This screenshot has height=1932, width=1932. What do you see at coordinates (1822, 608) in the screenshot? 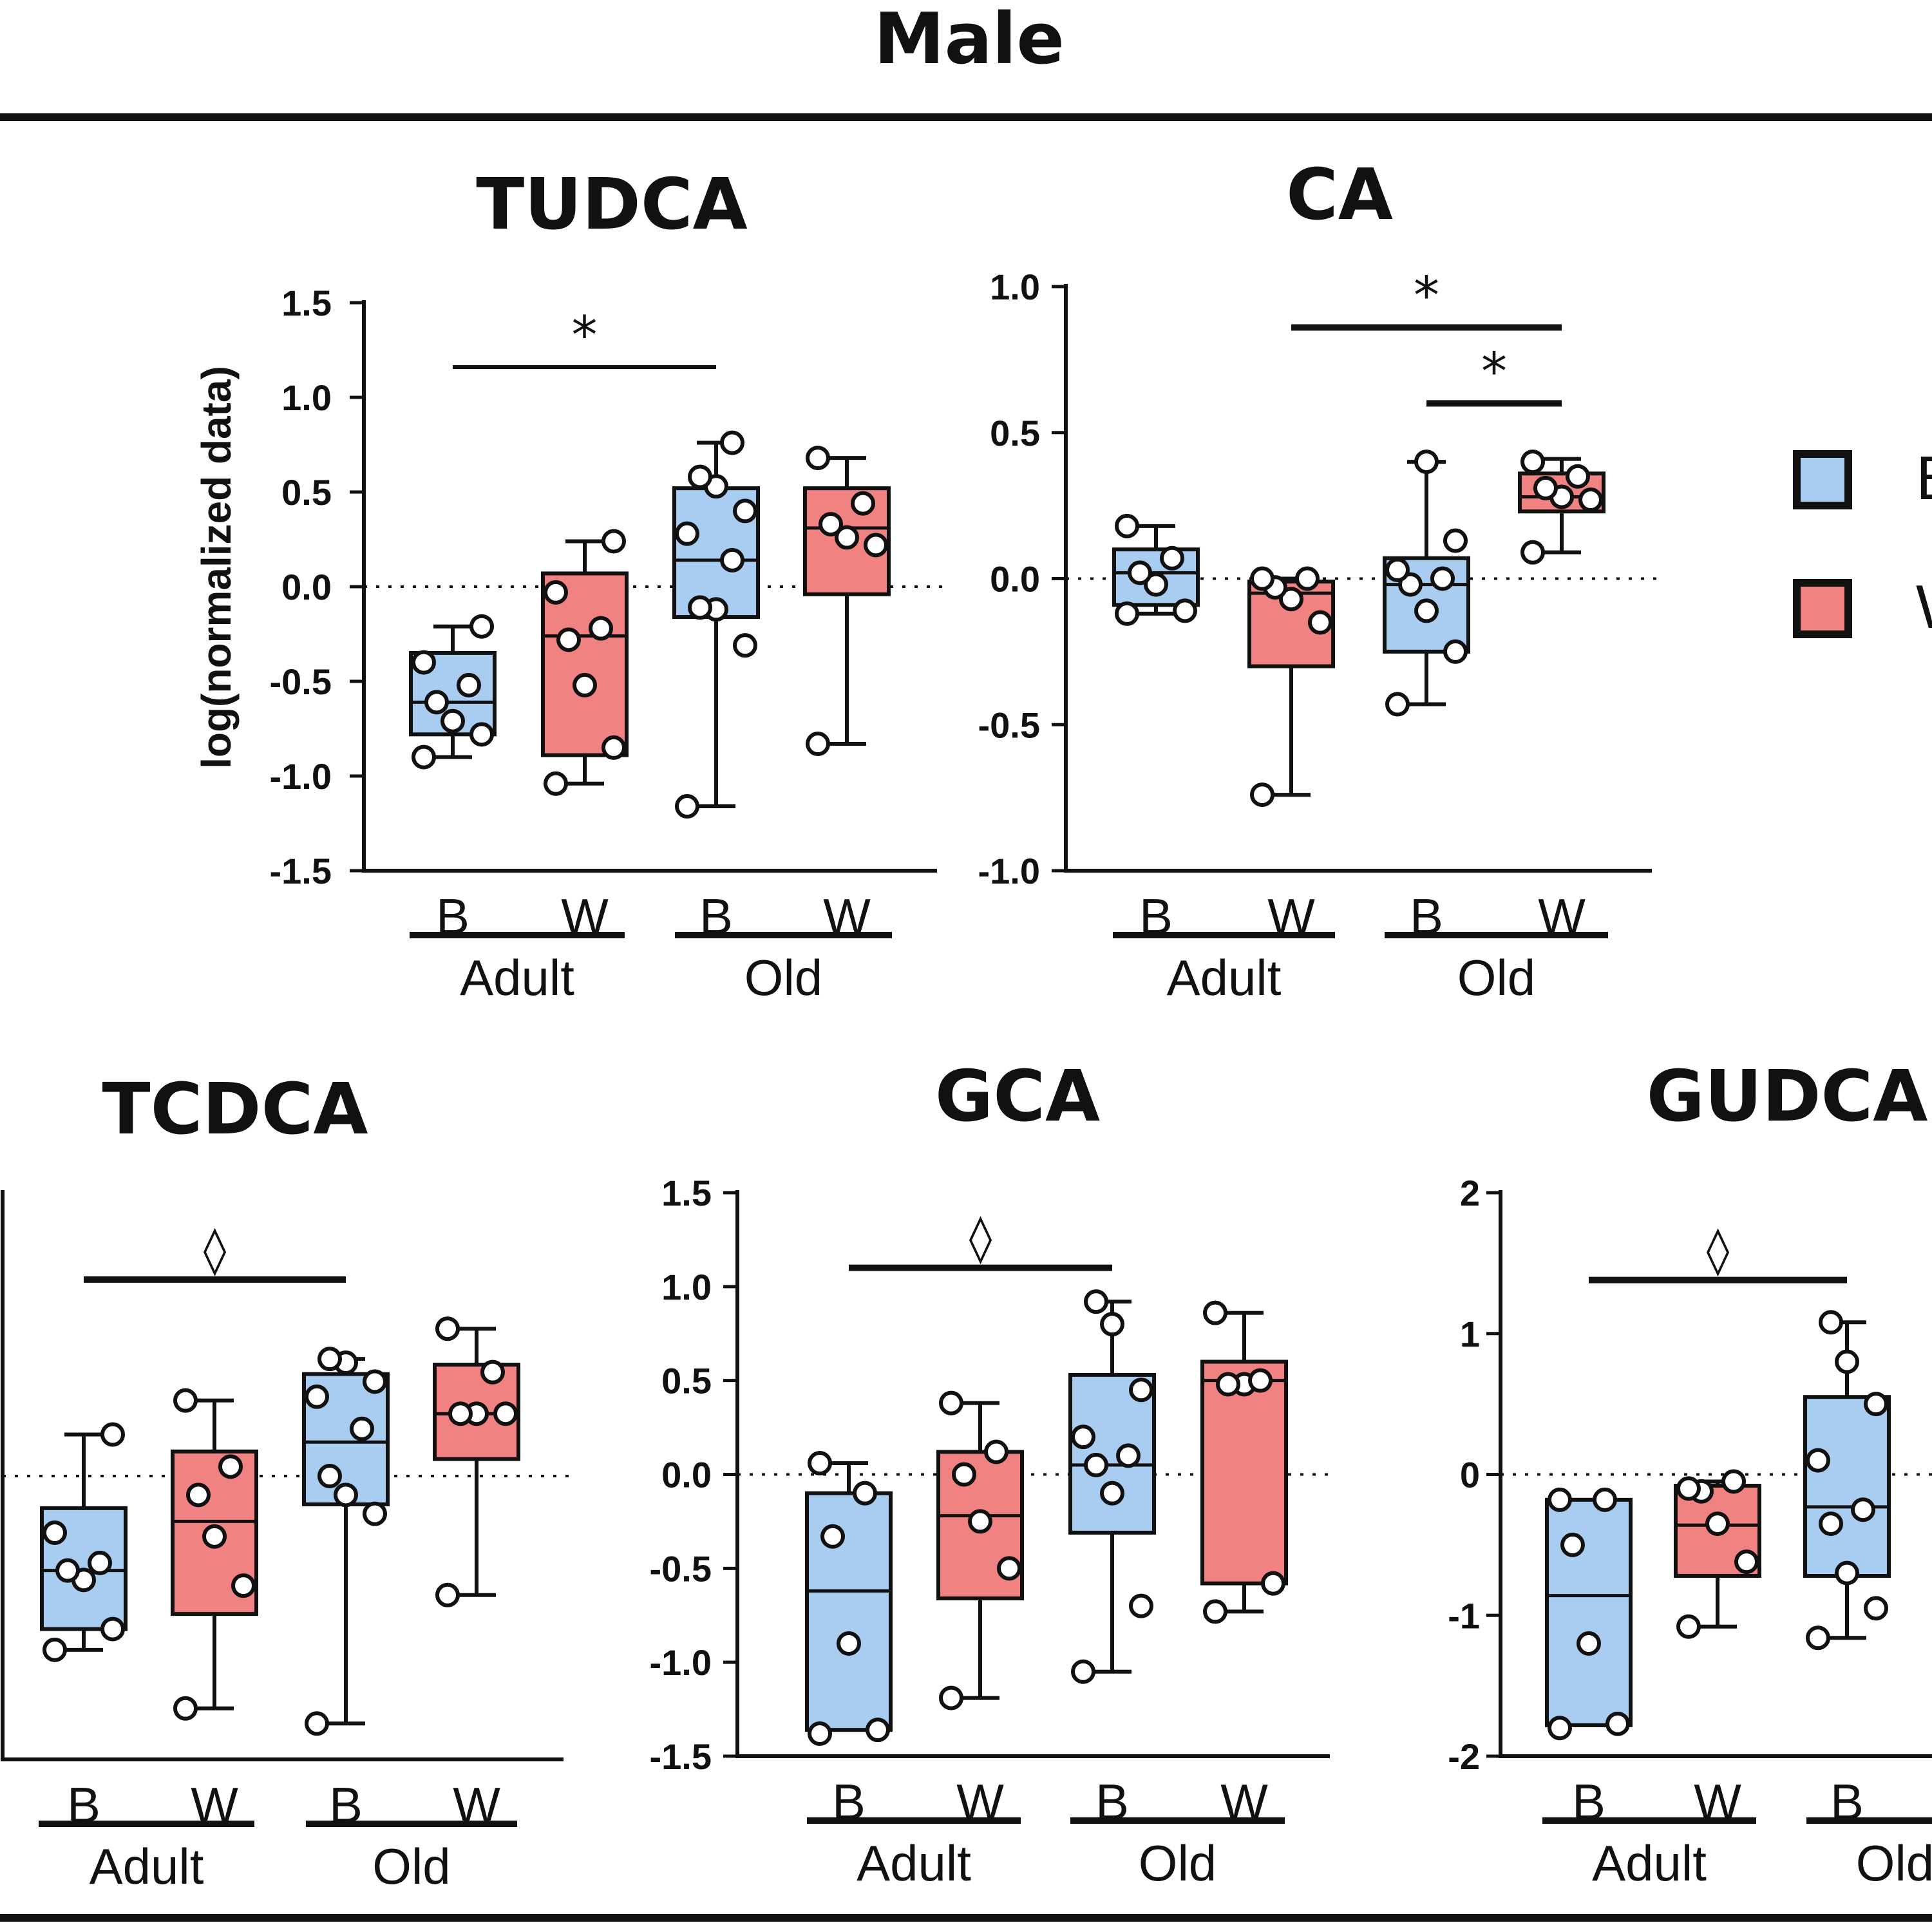
I see `legend-swatch-w` at bounding box center [1822, 608].